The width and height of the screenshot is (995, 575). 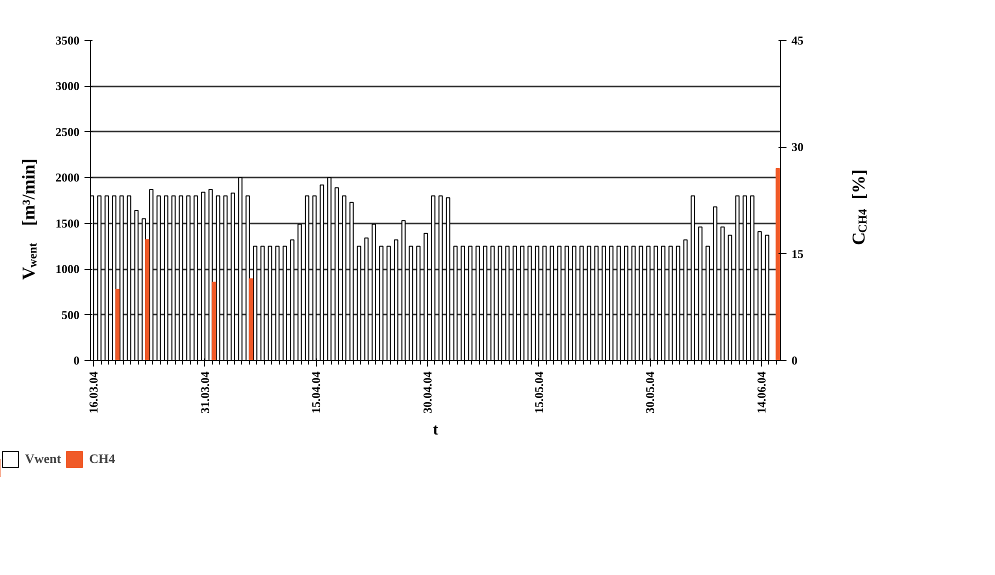 I want to click on text: Vwent [m³/min], so click(x=29, y=219).